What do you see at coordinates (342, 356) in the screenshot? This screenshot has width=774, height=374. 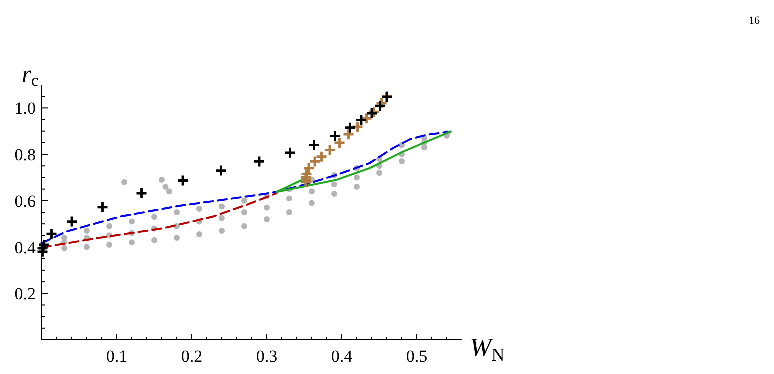 I see `x-tick-label: 0.4` at bounding box center [342, 356].